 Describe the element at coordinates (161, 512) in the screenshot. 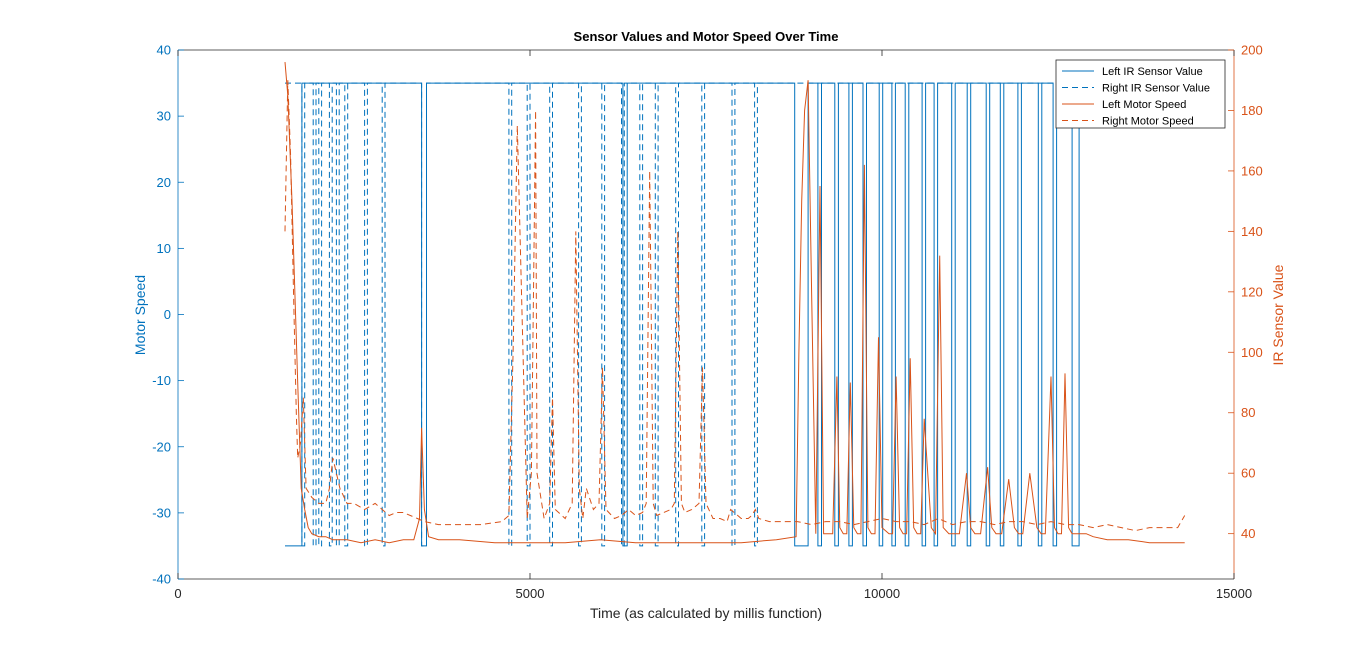

I see `y-left-tick-label: -30` at that location.